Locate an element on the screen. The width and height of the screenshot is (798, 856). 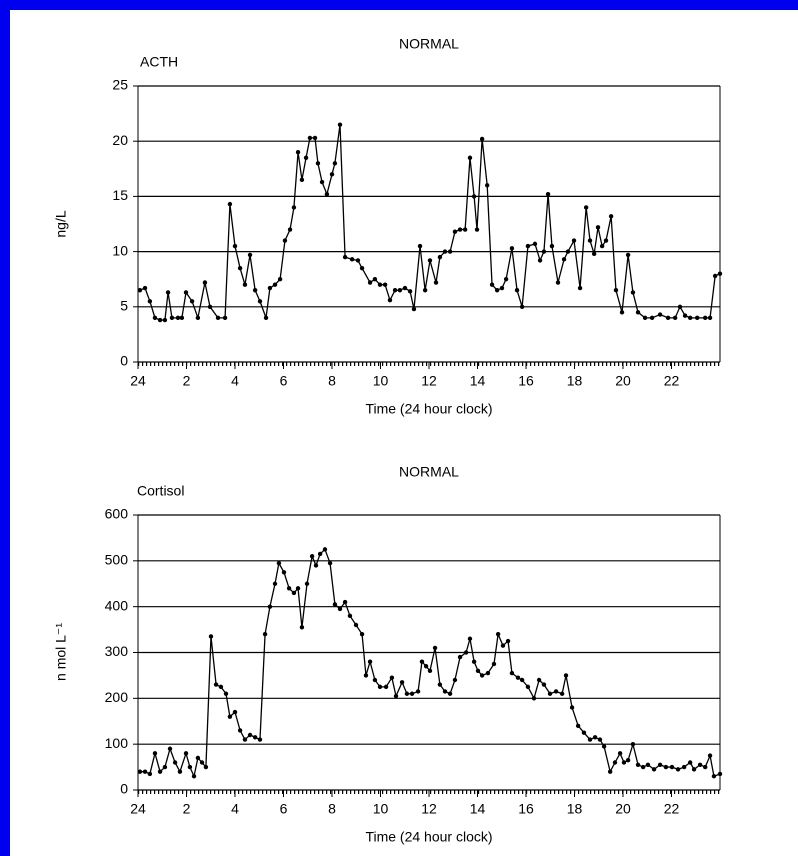
series-name: ACTH is located at coordinates (159, 62).